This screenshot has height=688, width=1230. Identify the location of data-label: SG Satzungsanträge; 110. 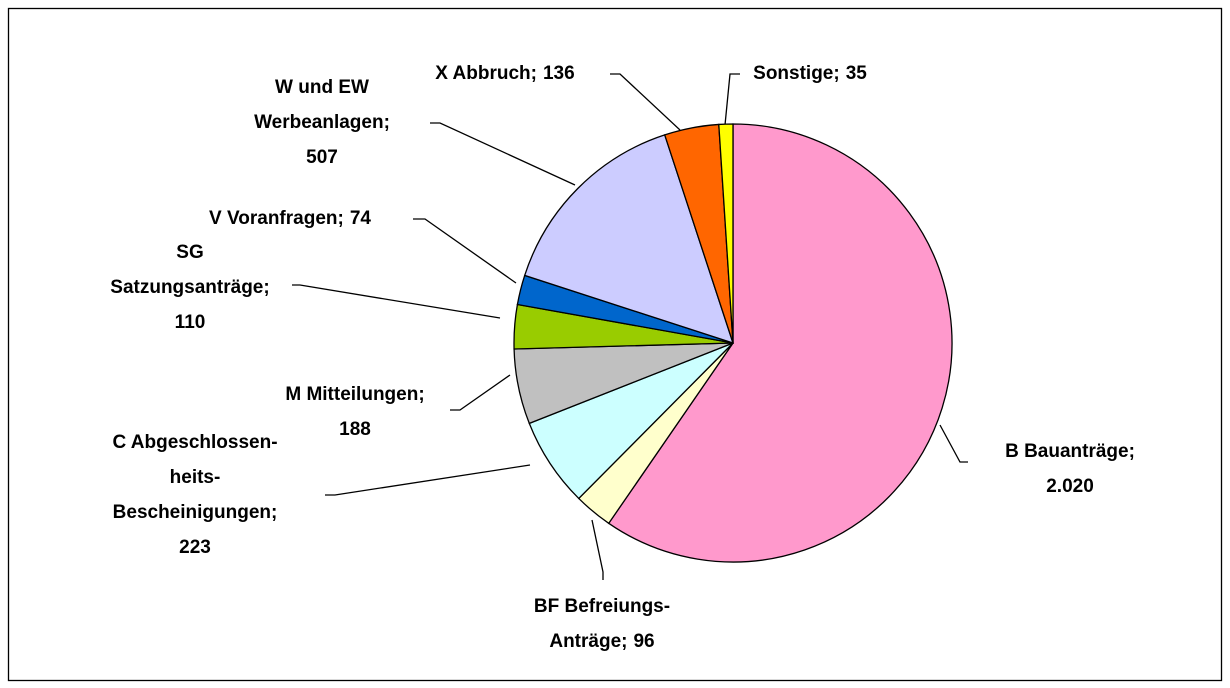
(189, 287).